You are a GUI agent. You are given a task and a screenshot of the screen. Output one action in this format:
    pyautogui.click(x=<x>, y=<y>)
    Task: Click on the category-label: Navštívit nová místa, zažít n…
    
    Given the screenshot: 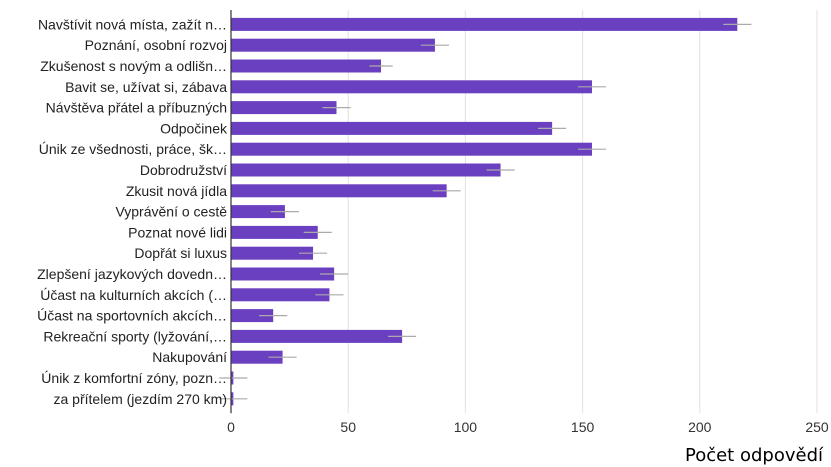 What is the action you would take?
    pyautogui.click(x=132, y=24)
    